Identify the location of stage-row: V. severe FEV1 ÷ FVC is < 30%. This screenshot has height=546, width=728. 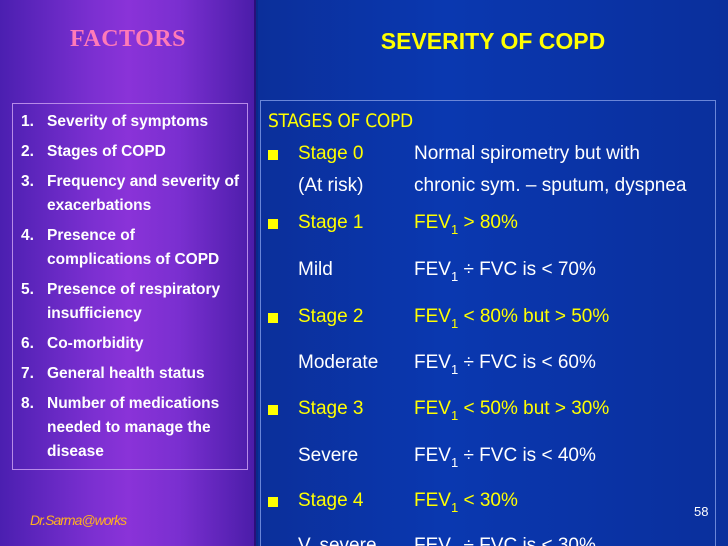
(493, 540).